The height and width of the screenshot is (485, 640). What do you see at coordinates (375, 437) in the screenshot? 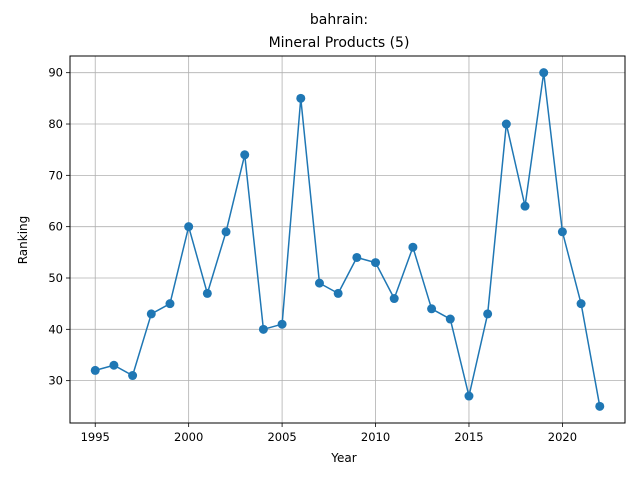
I see `x-tick-label: 2010` at bounding box center [375, 437].